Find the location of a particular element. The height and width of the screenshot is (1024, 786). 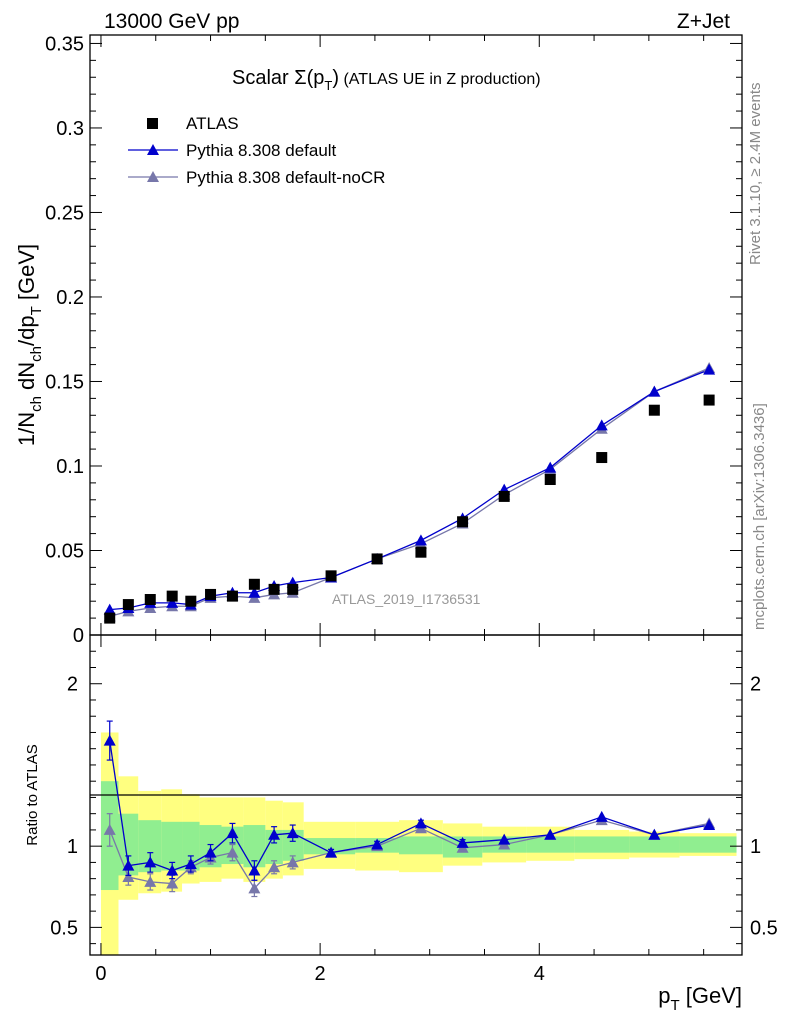

chart-title-sigma: Σ(p is located at coordinates (309, 78).